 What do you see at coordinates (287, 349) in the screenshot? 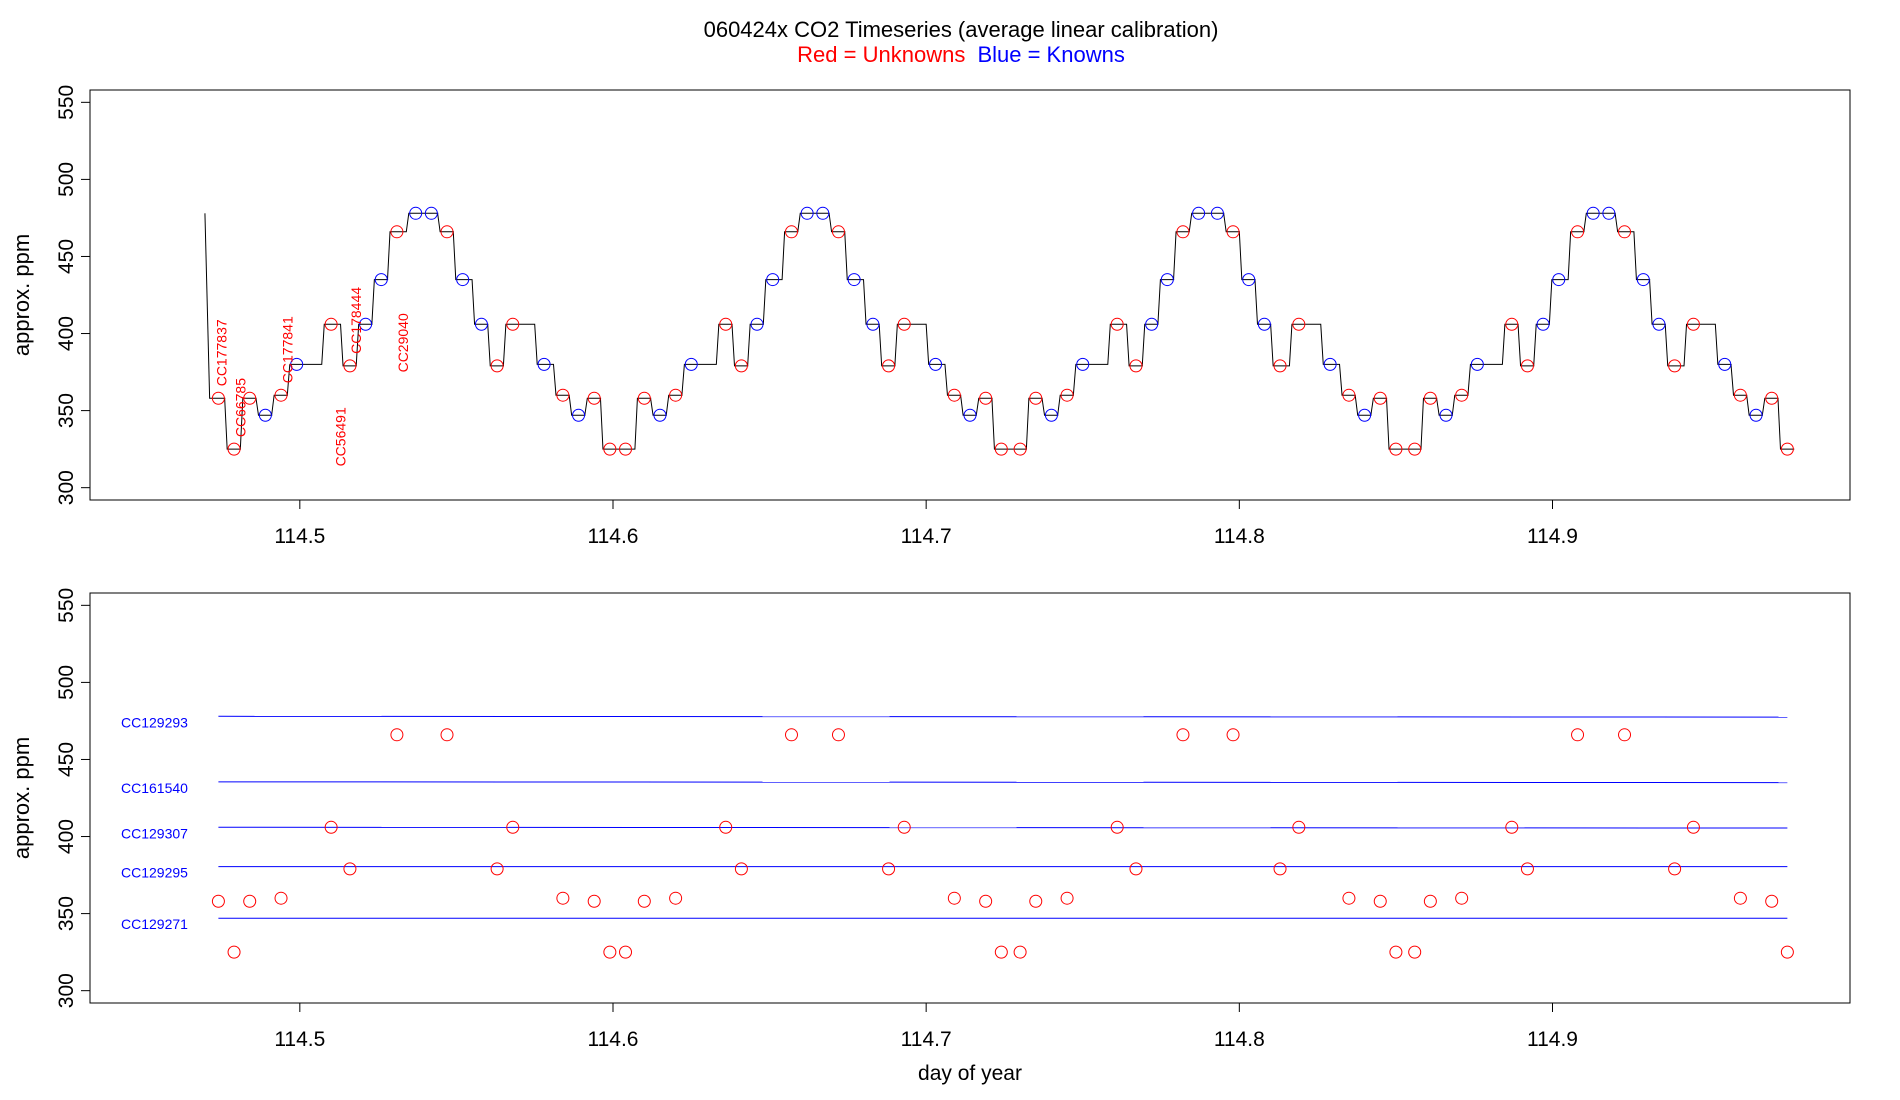
I see `cylinder-annotation: CC177841` at bounding box center [287, 349].